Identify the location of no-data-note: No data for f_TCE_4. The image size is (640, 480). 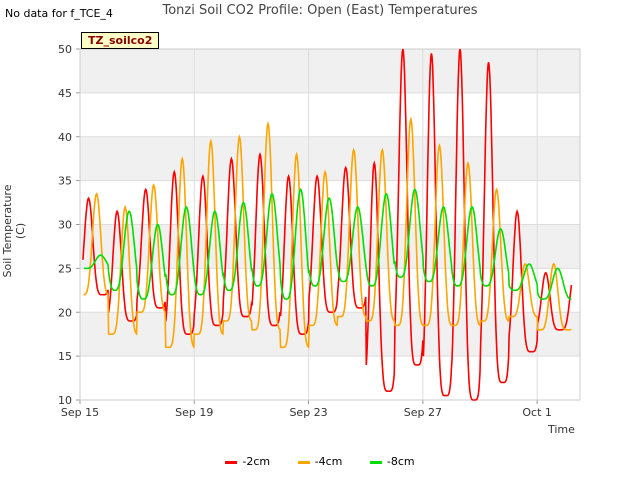
(59, 13).